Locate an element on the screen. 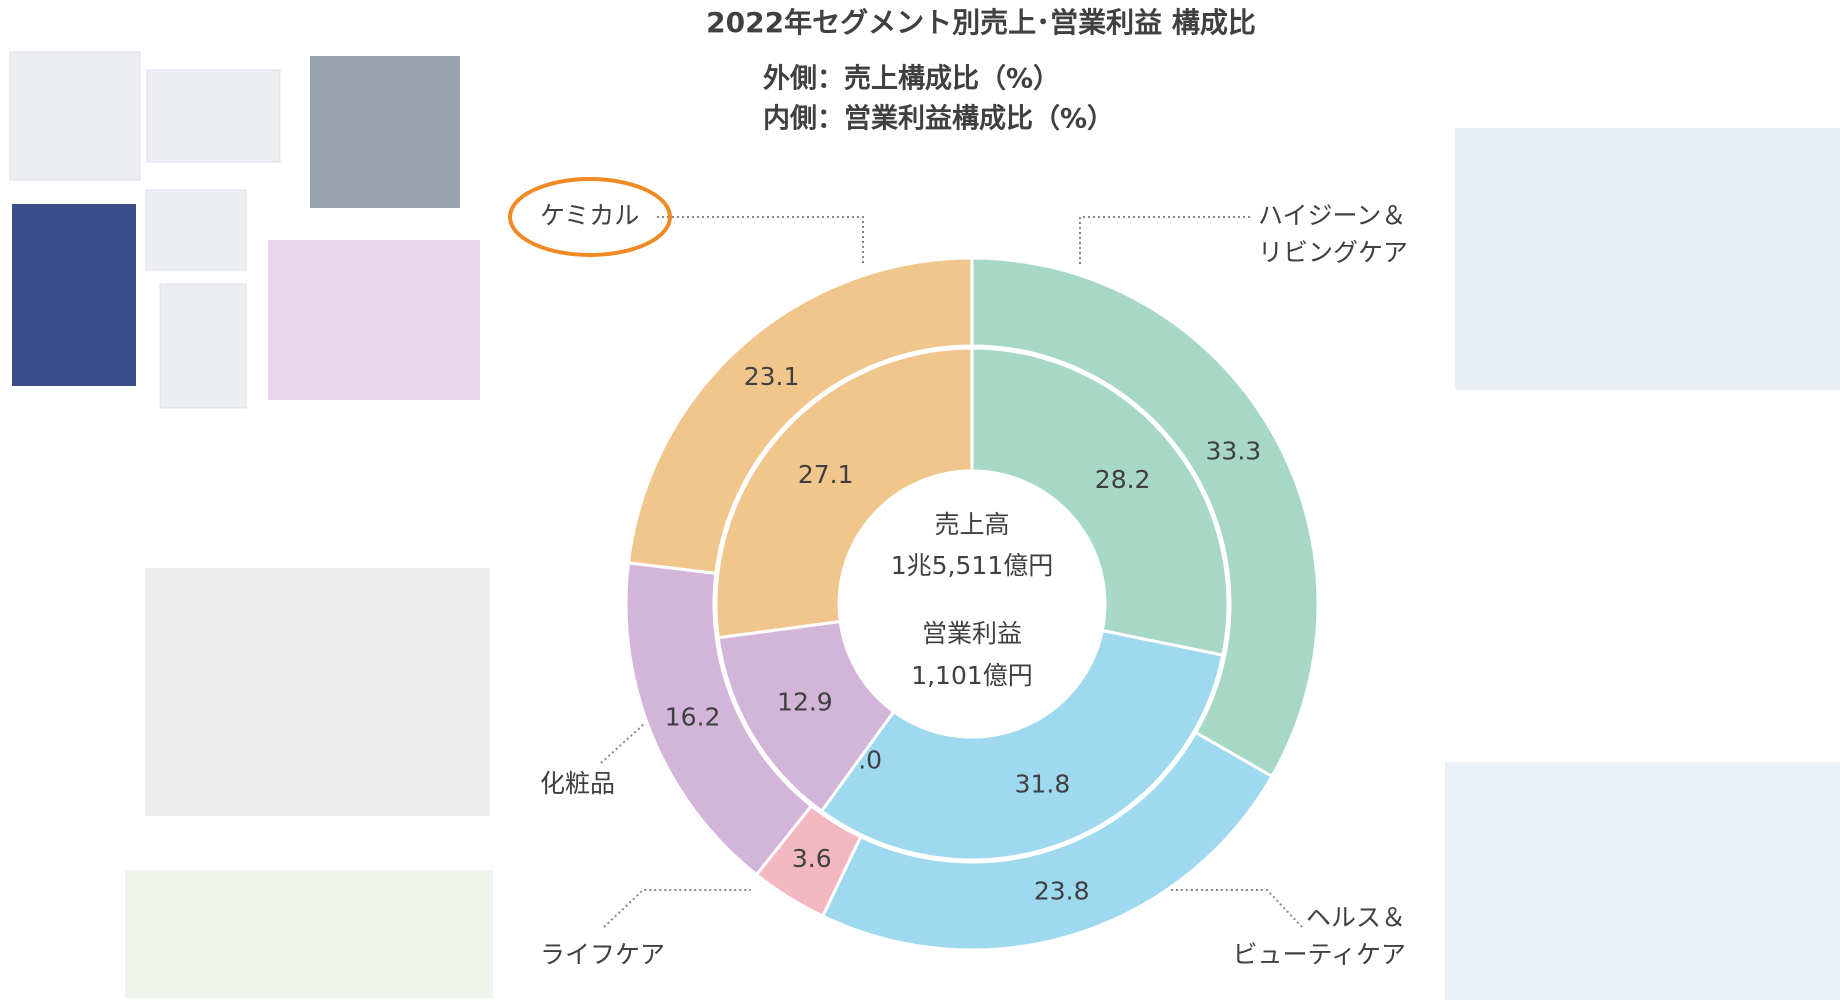 Image resolution: width=1840 pixels, height=1000 pixels. highlight-ellipse is located at coordinates (590, 217).